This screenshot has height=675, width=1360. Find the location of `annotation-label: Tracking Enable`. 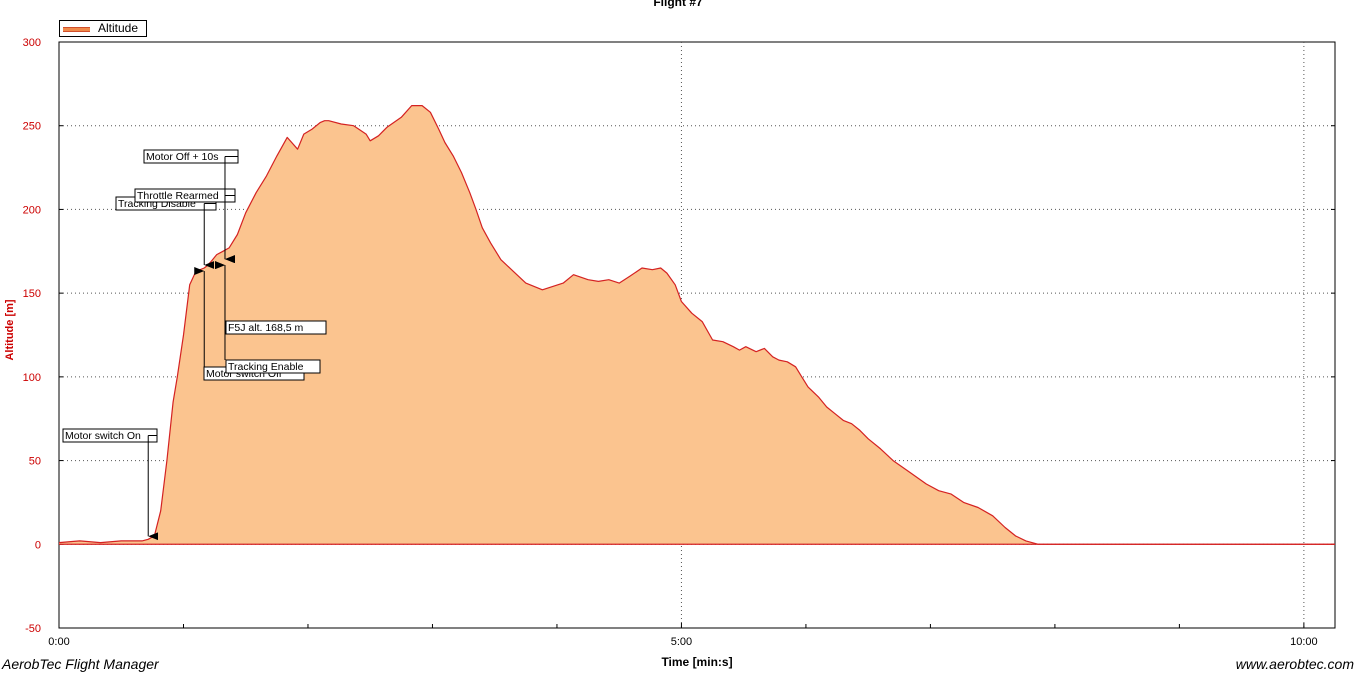

annotation-label: Tracking Enable is located at coordinates (266, 367).